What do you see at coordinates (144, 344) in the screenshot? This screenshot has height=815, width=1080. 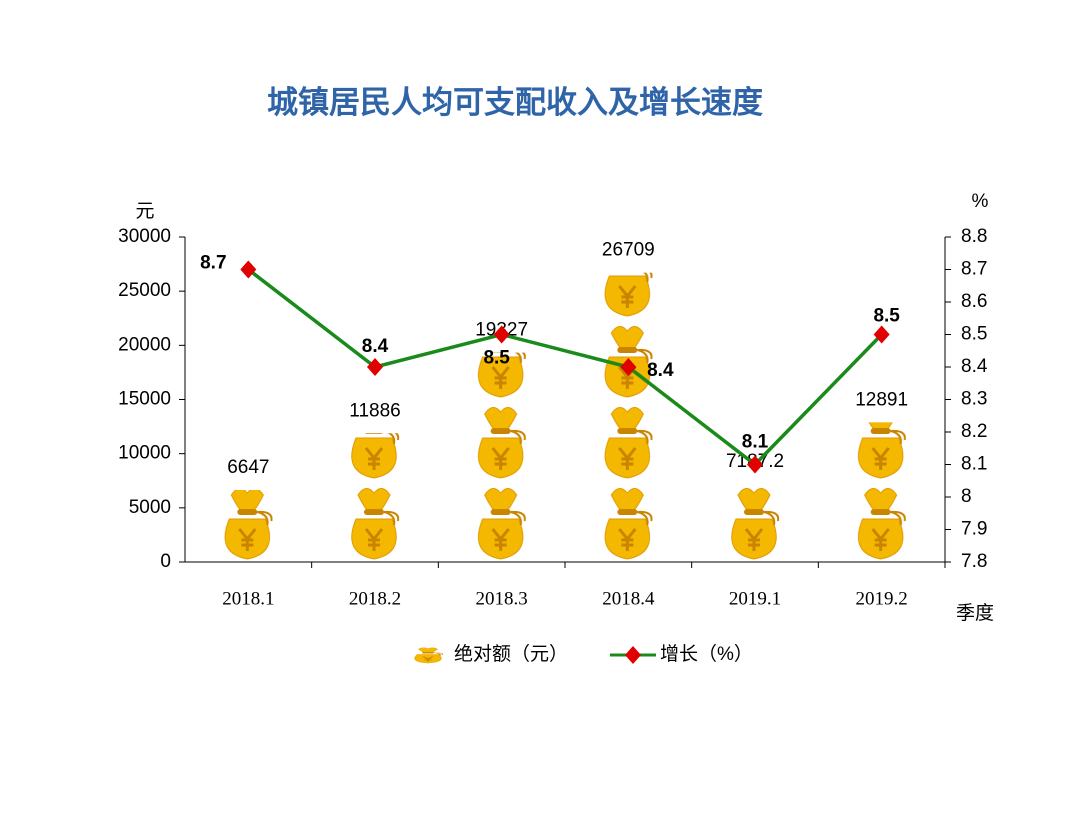 I see `y-tick-label: 20000` at bounding box center [144, 344].